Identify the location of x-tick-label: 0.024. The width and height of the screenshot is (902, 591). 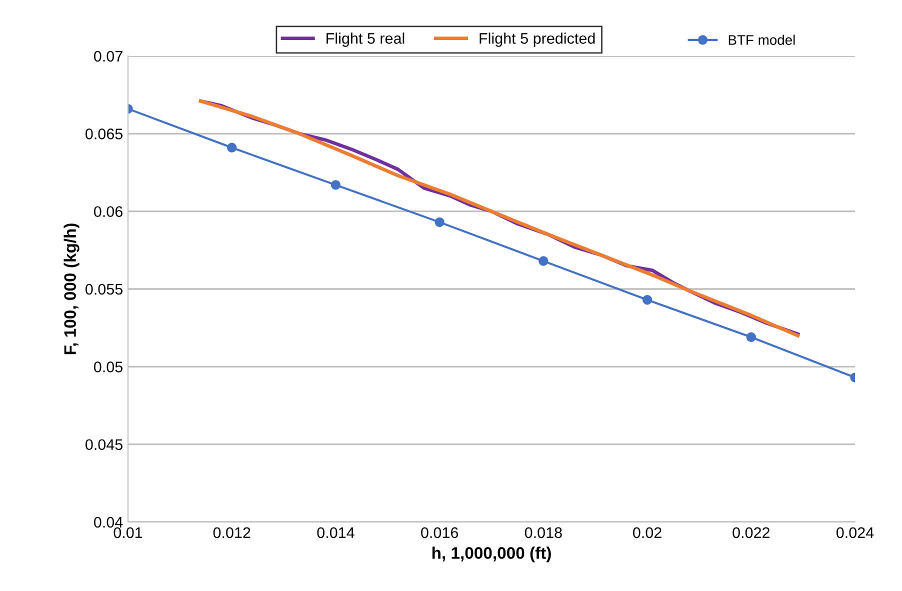
(855, 532).